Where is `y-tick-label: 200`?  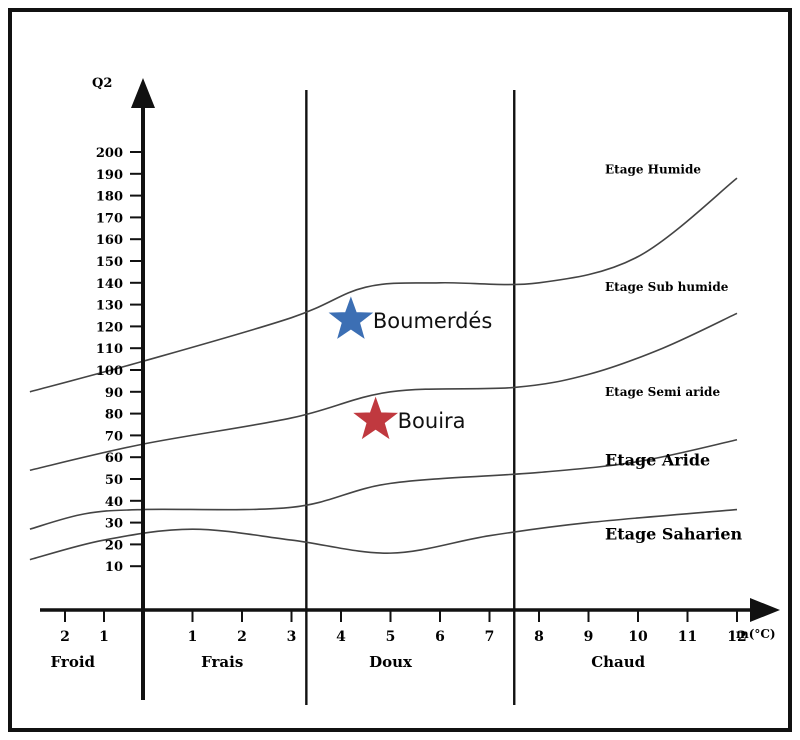 y-tick-label: 200 is located at coordinates (109, 153).